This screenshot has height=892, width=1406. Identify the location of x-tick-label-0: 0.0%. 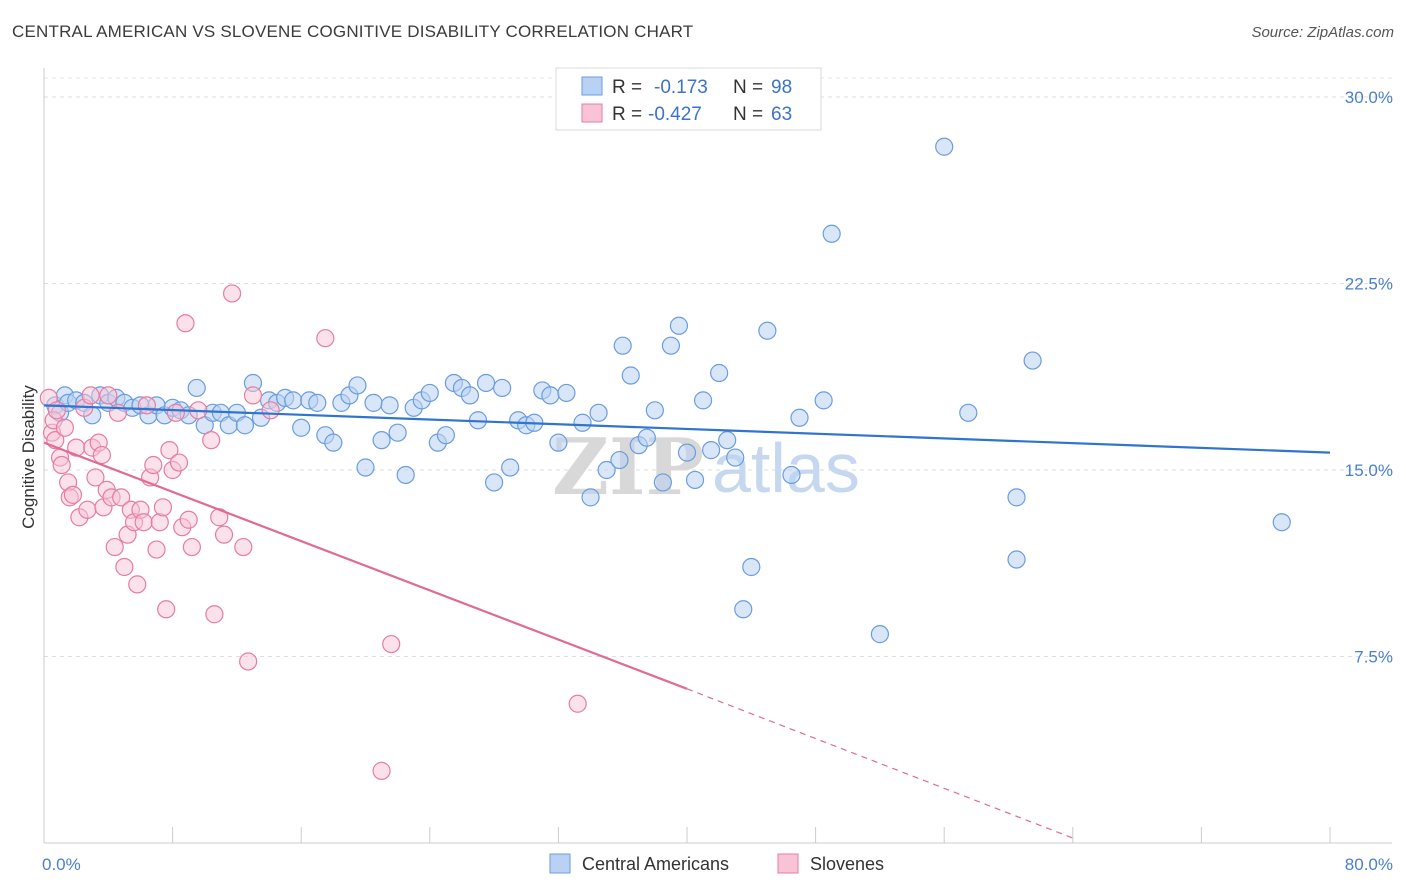
(61, 864).